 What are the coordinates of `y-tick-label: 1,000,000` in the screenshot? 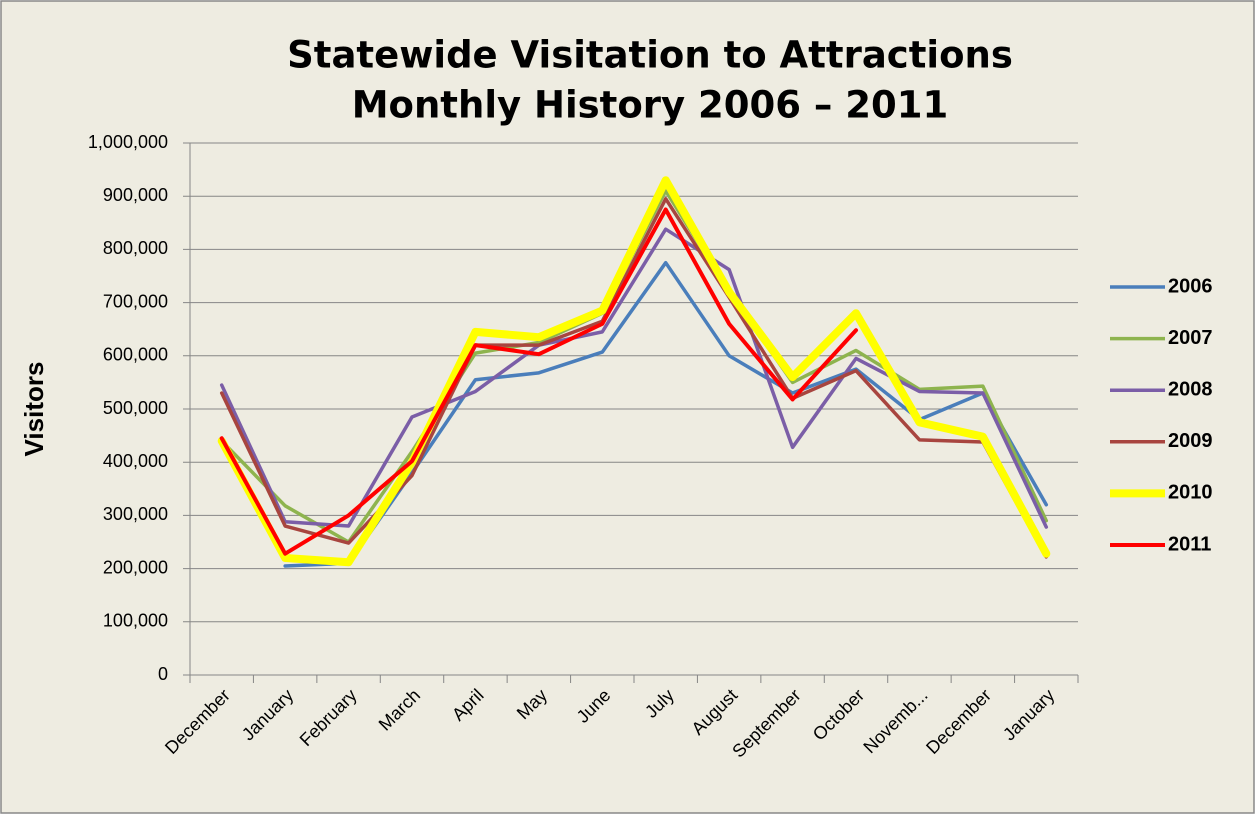 It's located at (128, 142).